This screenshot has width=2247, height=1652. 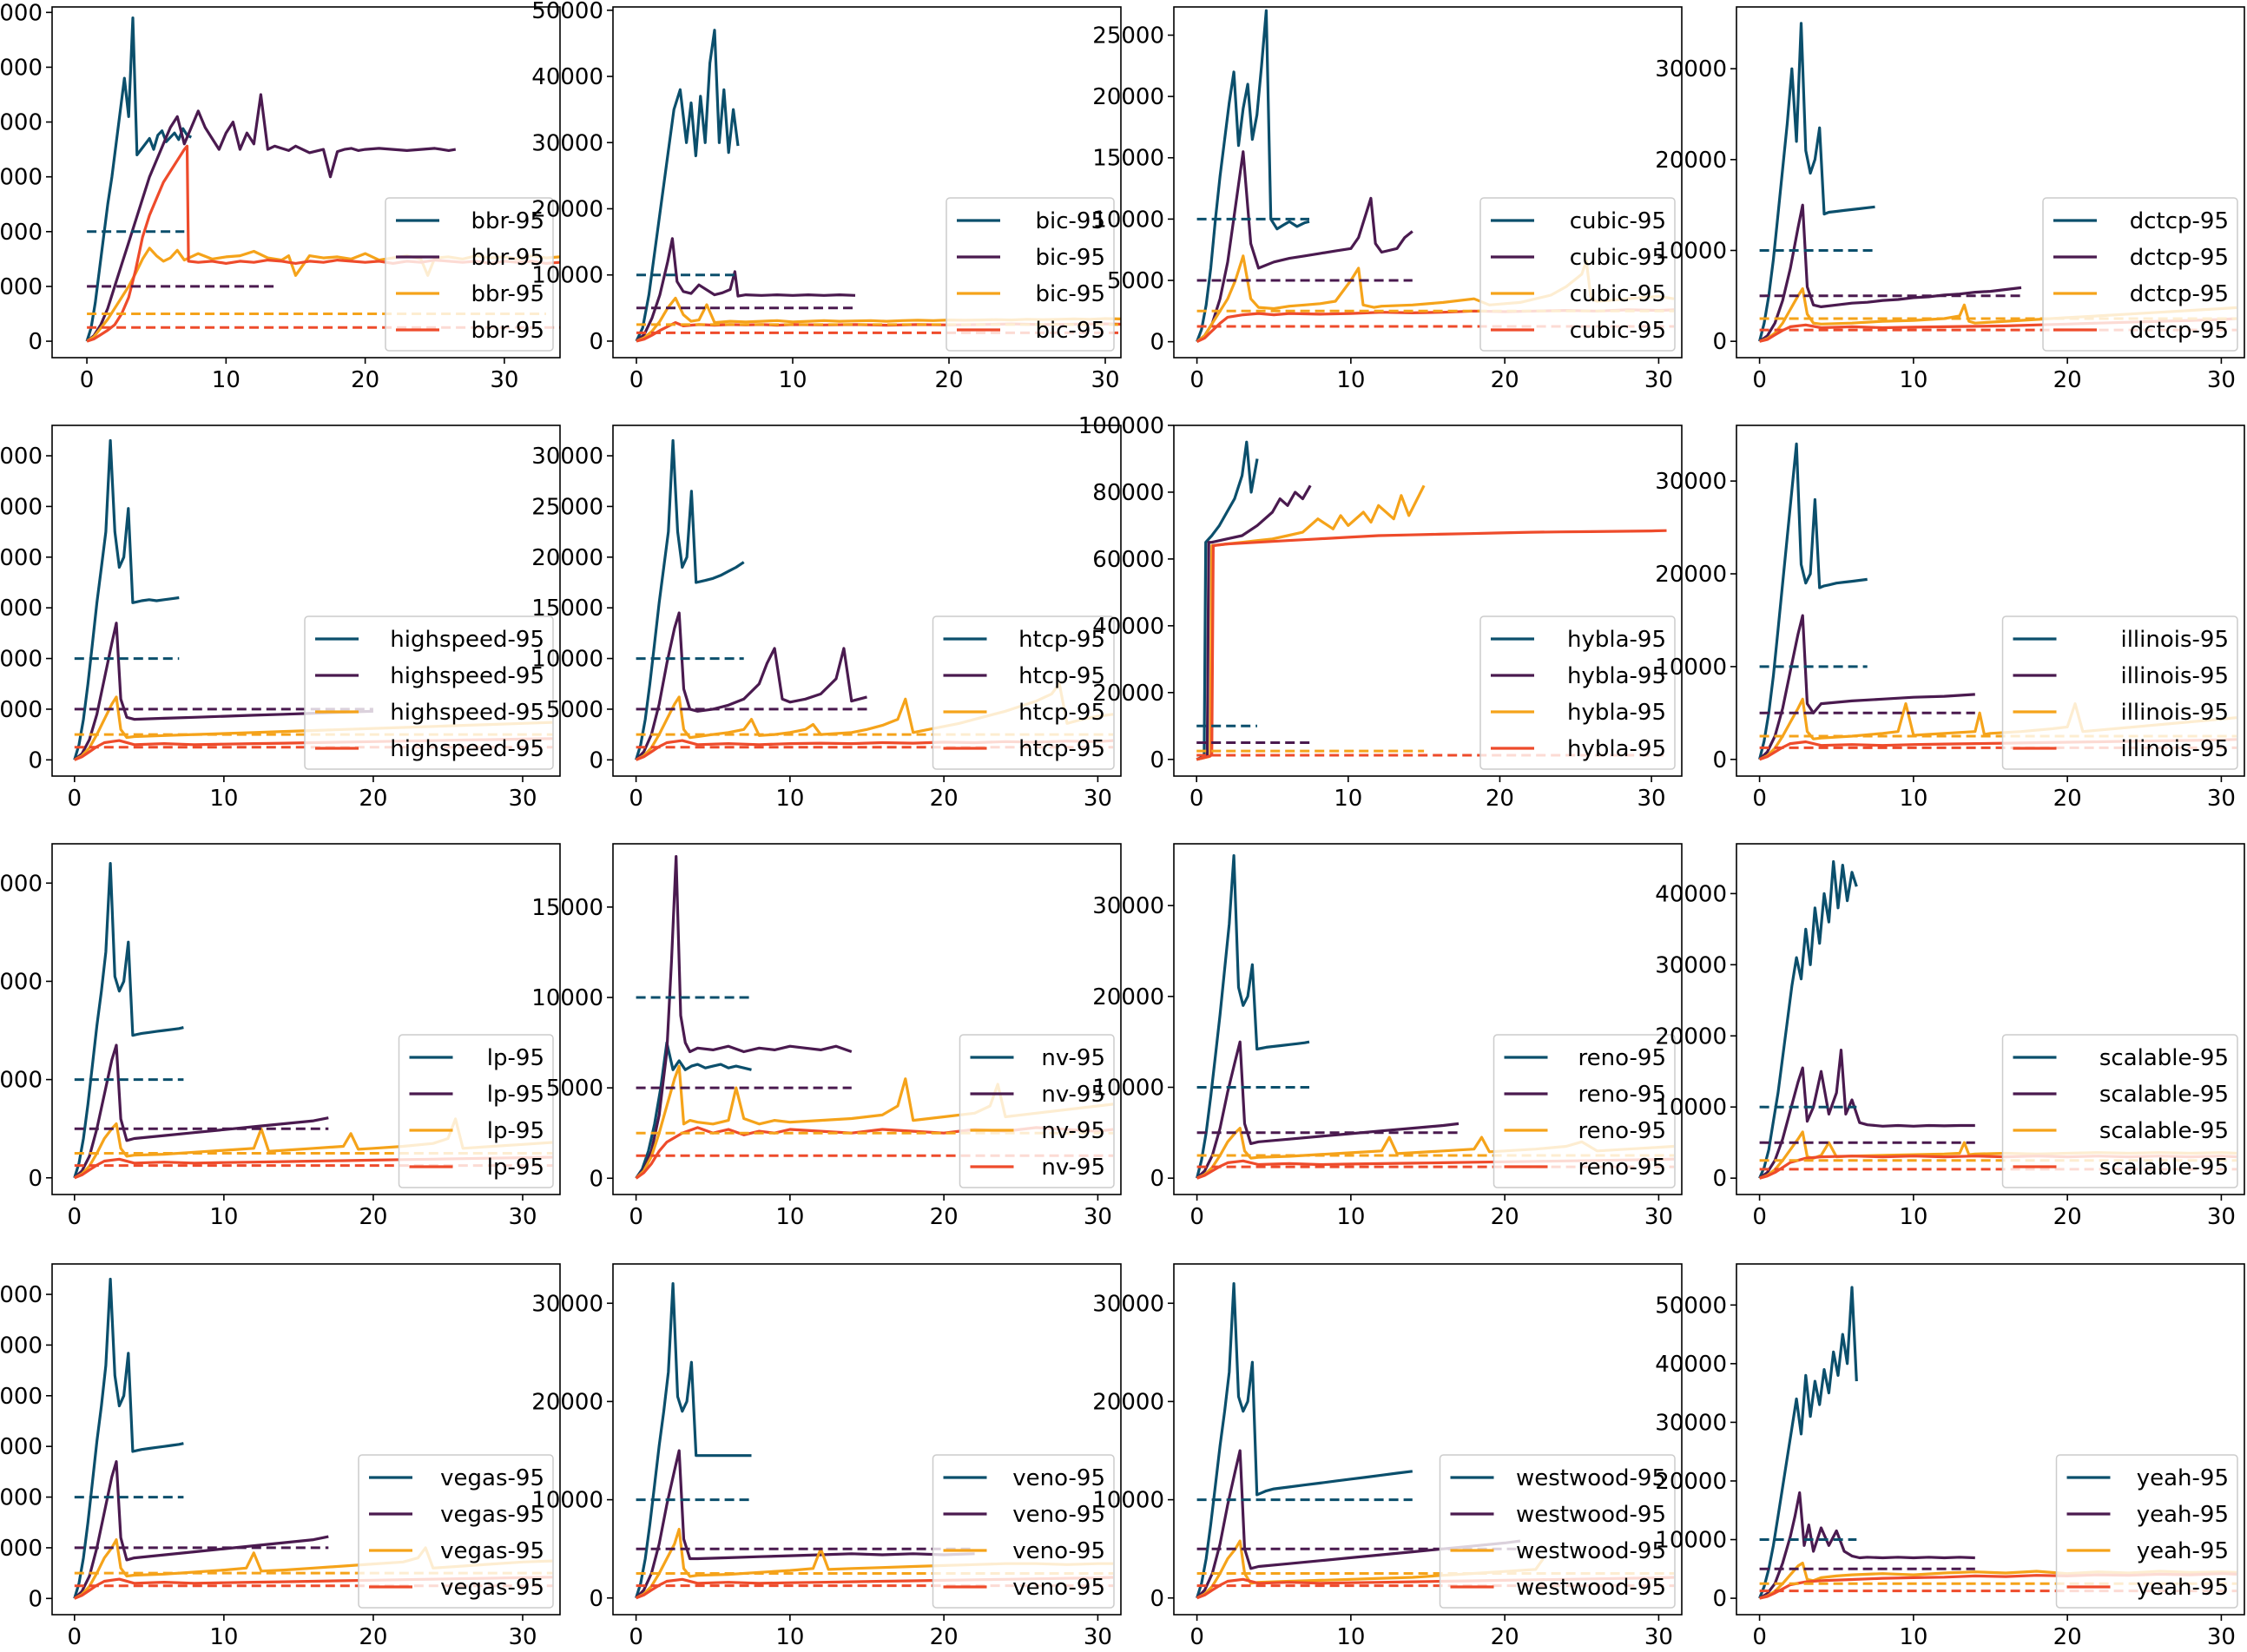 What do you see at coordinates (1121, 426) in the screenshot?
I see `y-tick-label: 100000` at bounding box center [1121, 426].